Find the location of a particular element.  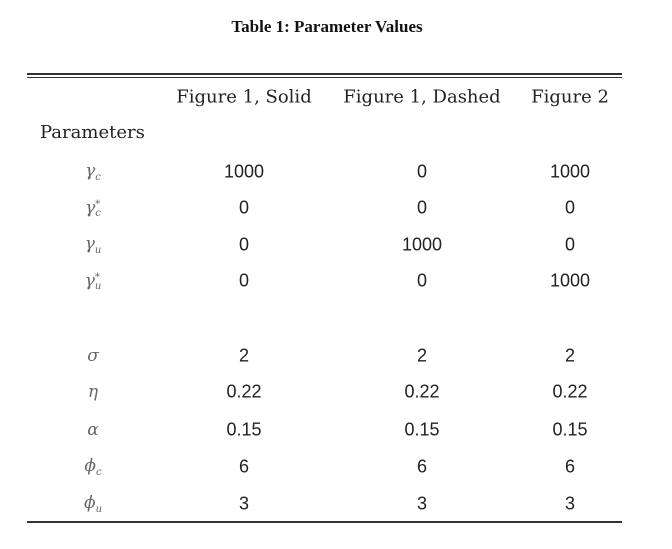

parameter-symbol: α is located at coordinates (92, 430).